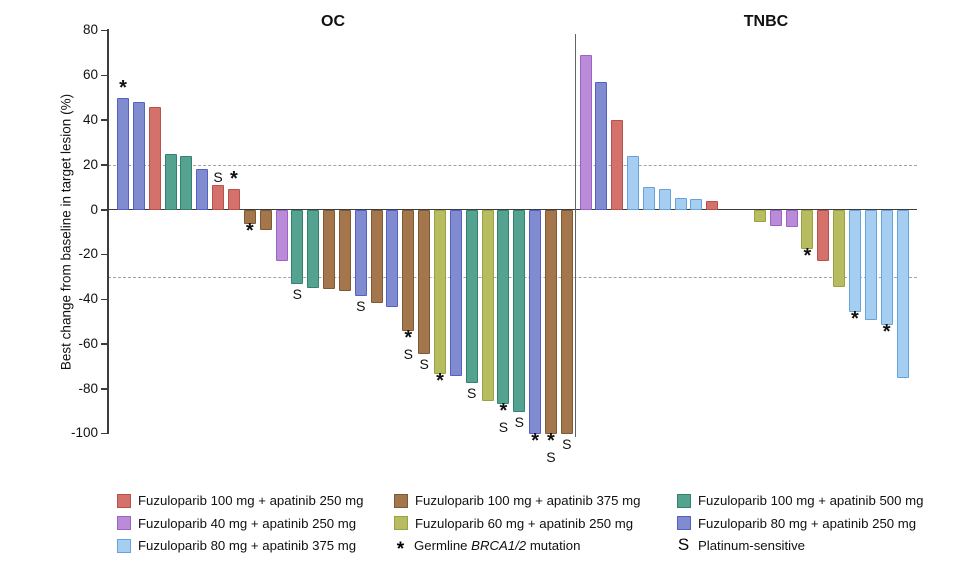 This screenshot has height=578, width=976. I want to click on legend-label: Platinum-sensitive, so click(752, 545).